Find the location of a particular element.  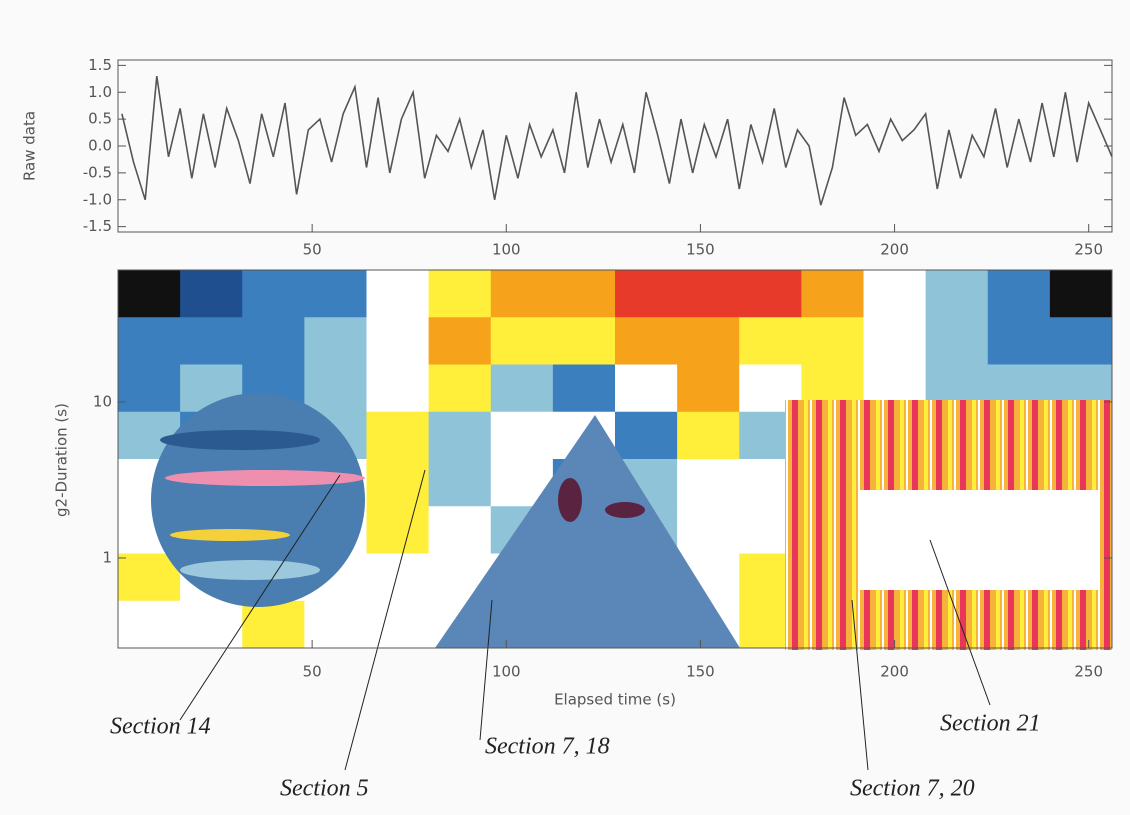

y-tick-label: 10 is located at coordinates (102, 401).